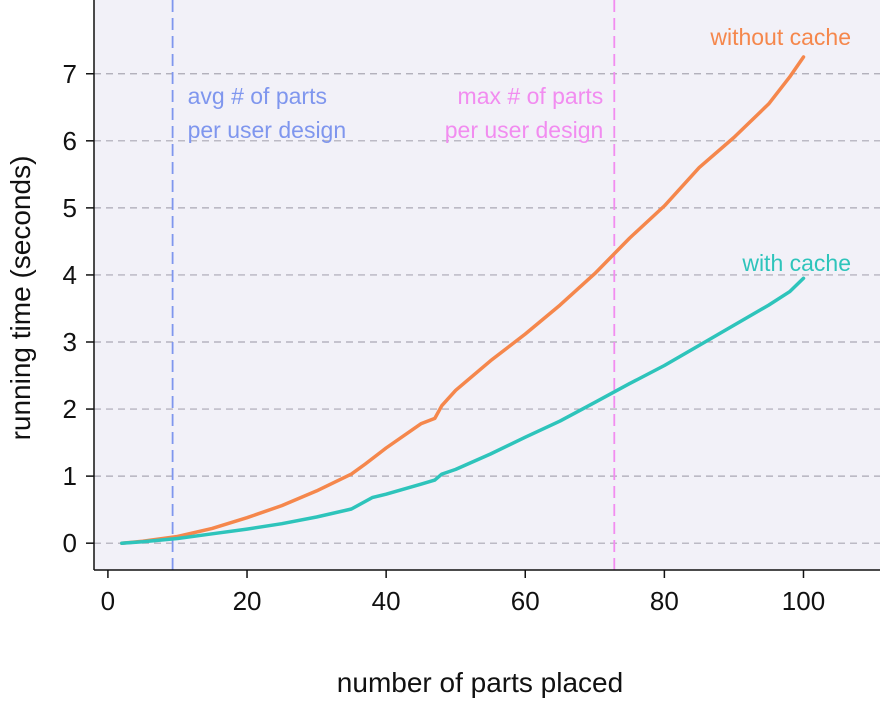 This screenshot has width=885, height=701. I want to click on x-tick-label: 80, so click(664, 601).